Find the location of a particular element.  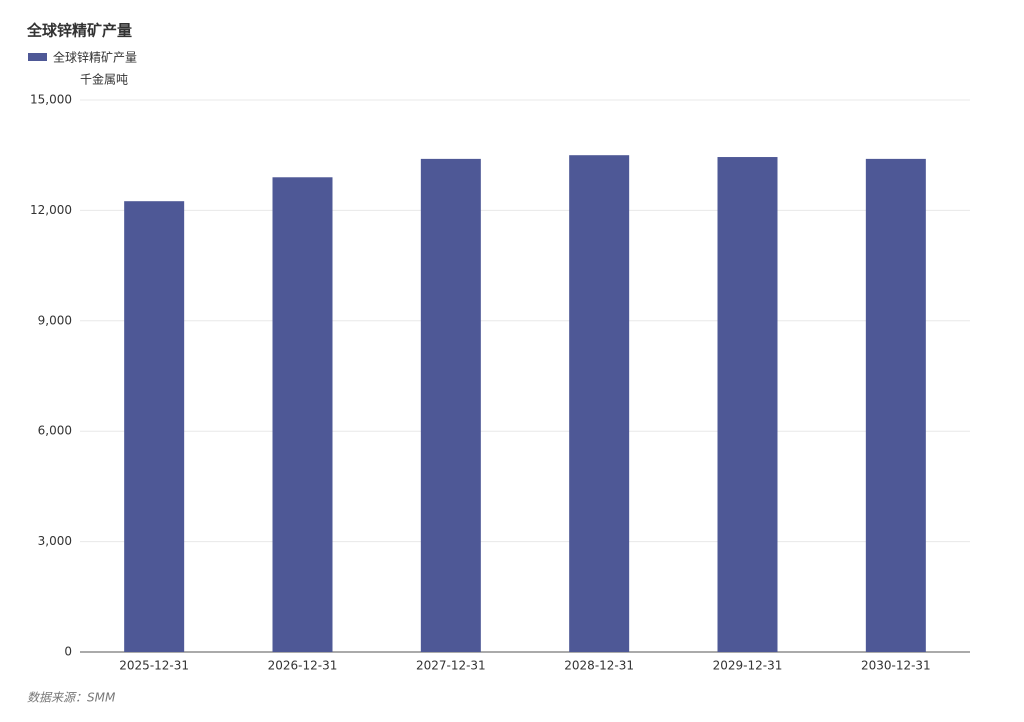

y-tick-label: 9,000 is located at coordinates (55, 320).